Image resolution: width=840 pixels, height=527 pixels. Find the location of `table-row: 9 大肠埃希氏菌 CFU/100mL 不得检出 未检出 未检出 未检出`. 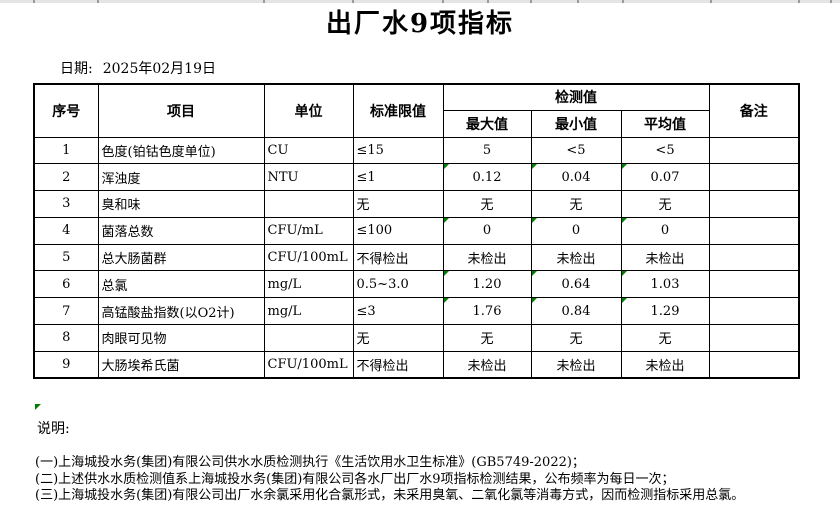

table-row: 9 大肠埃希氏菌 CFU/100mL 不得检出 未检出 未检出 未检出 is located at coordinates (416, 364).